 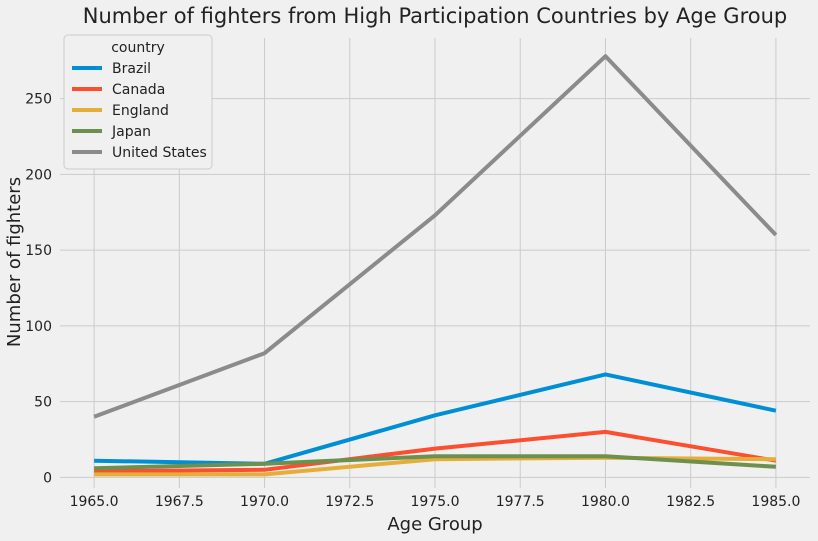 What do you see at coordinates (94, 502) in the screenshot?
I see `x-tick-label: 1965.0` at bounding box center [94, 502].